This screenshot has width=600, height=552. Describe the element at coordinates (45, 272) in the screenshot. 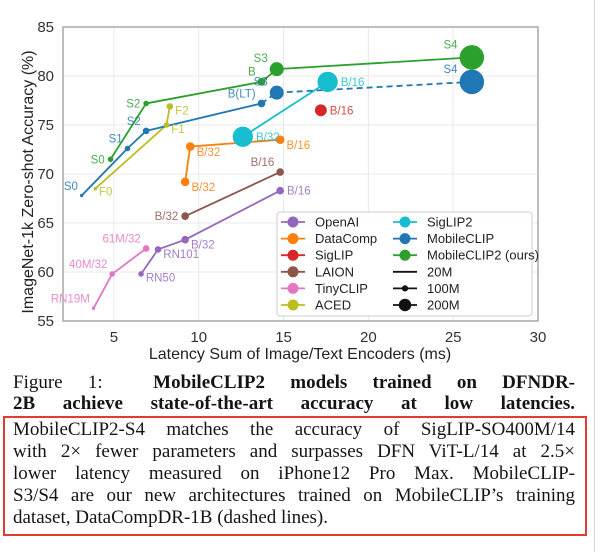

I see `y-tick-label: 60` at that location.